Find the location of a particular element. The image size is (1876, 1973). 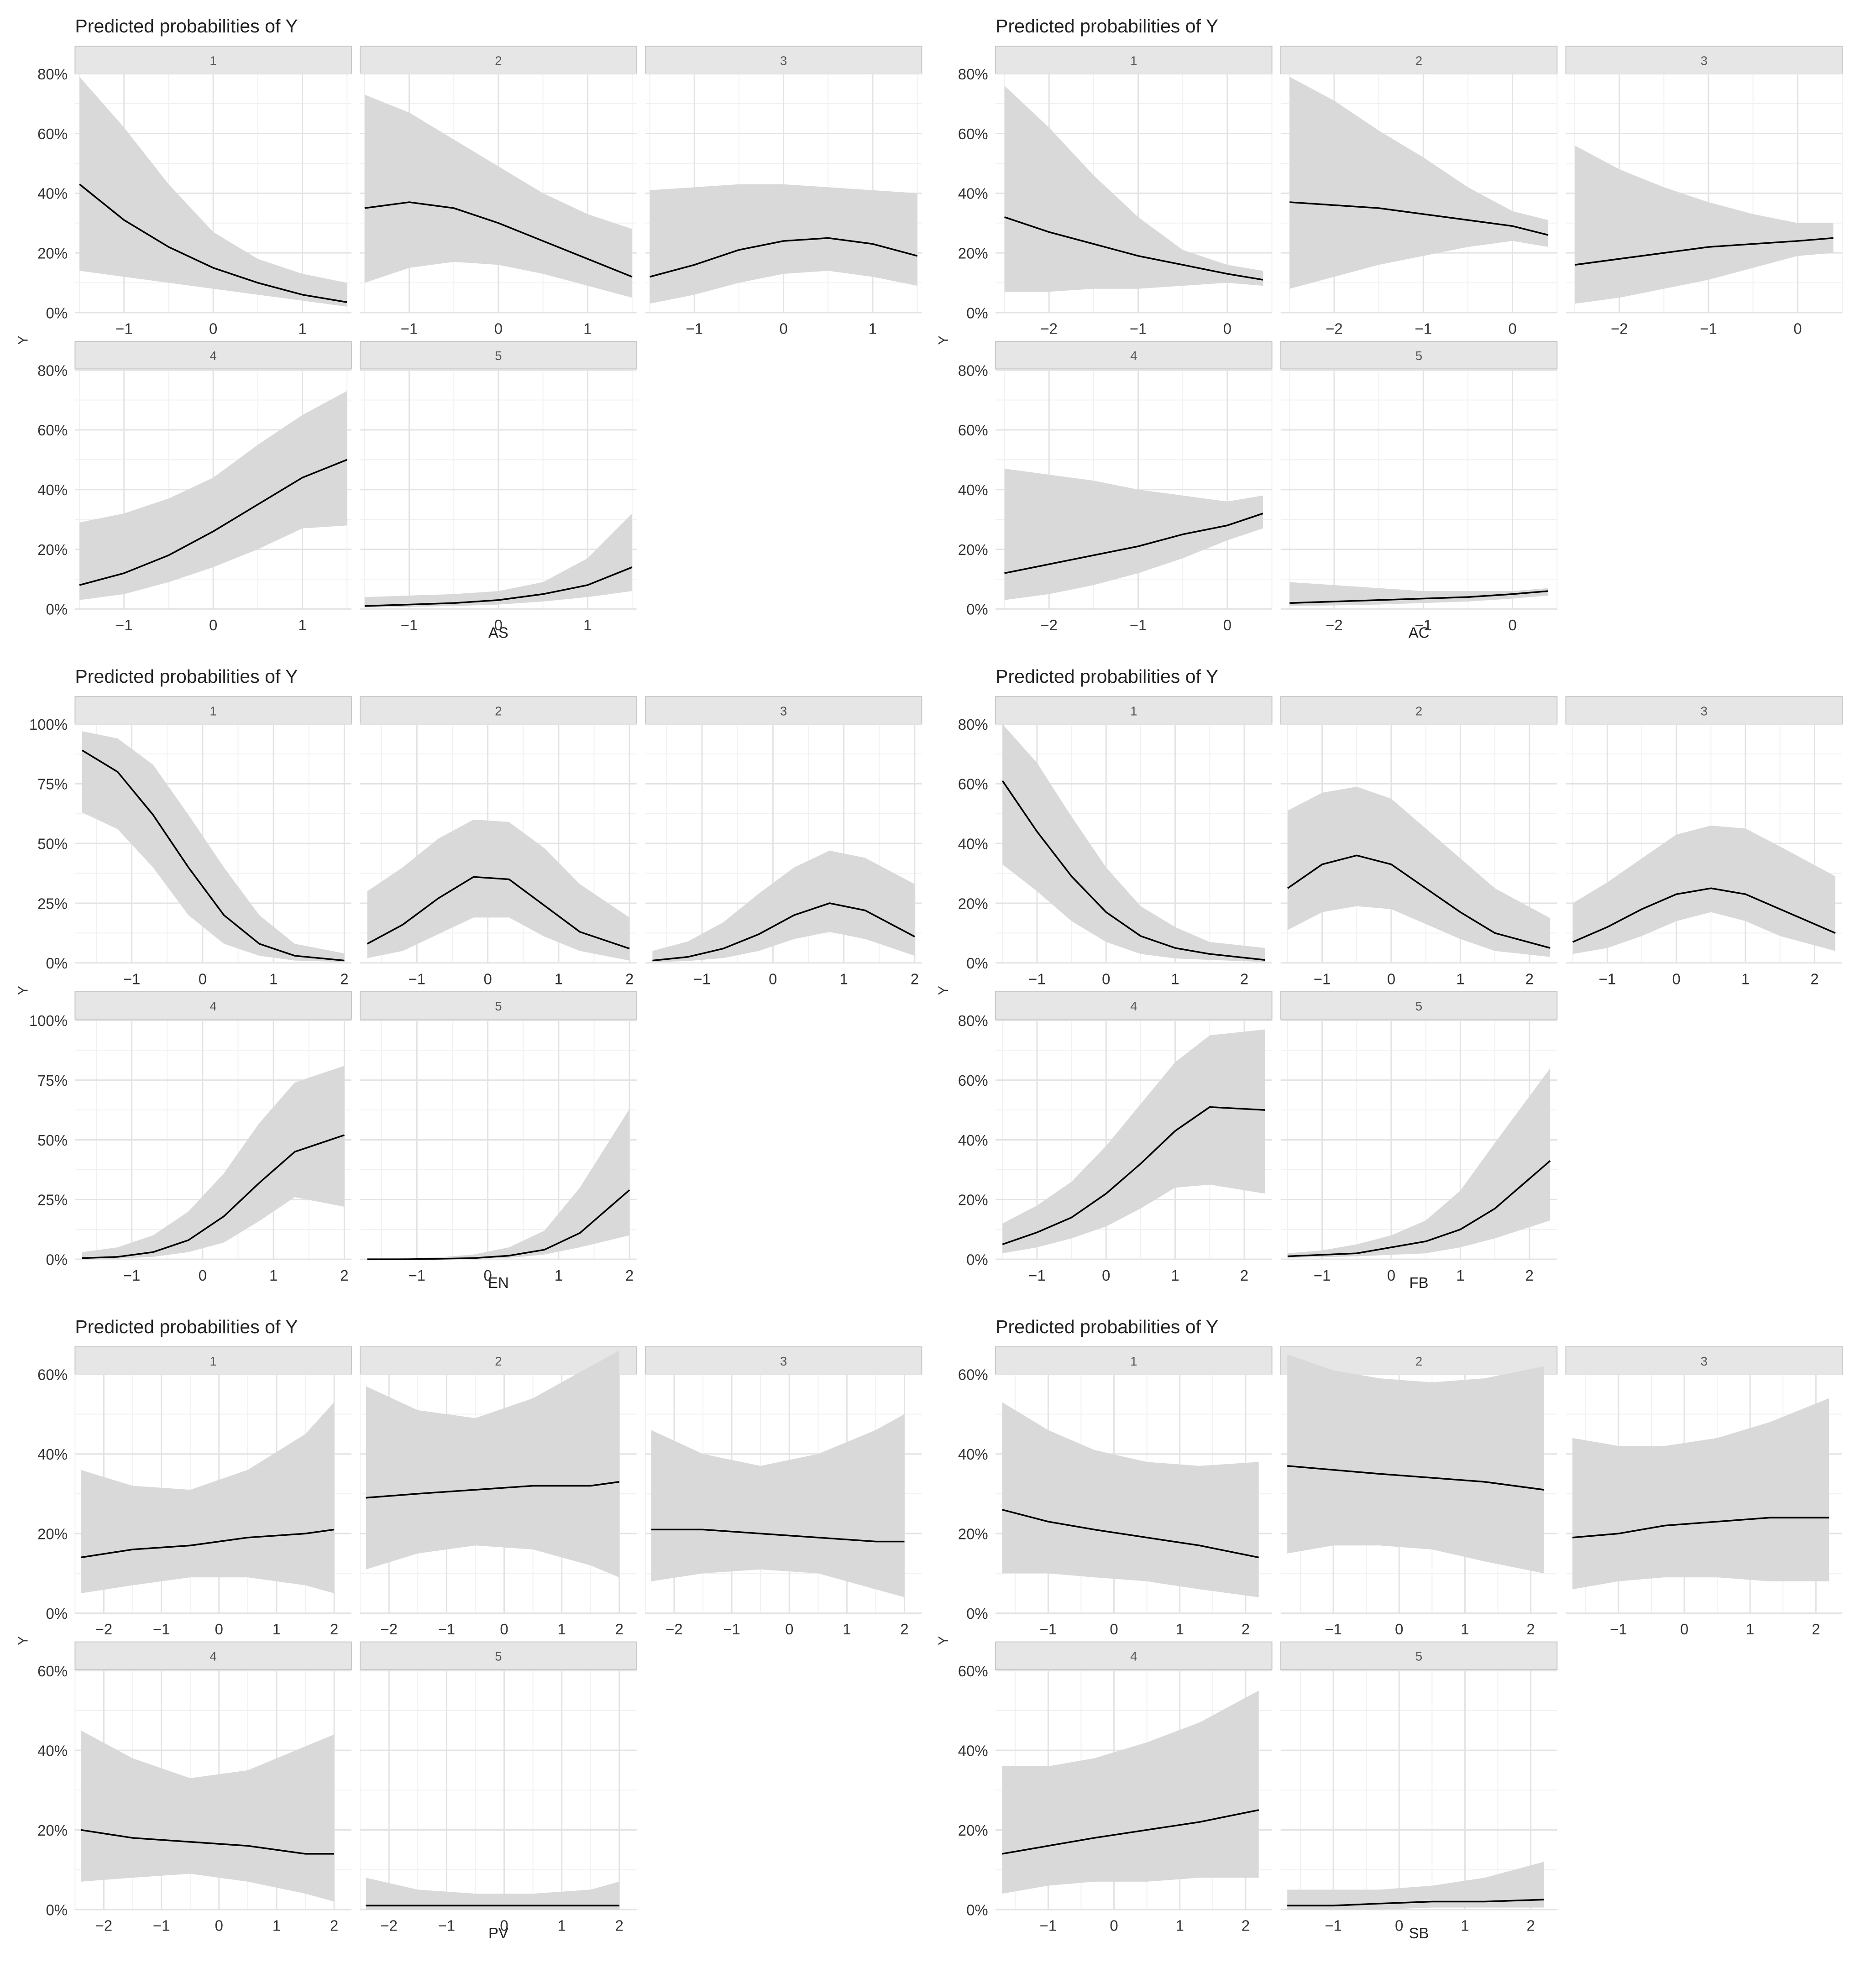

facet-strip-label: 3 is located at coordinates (783, 61).